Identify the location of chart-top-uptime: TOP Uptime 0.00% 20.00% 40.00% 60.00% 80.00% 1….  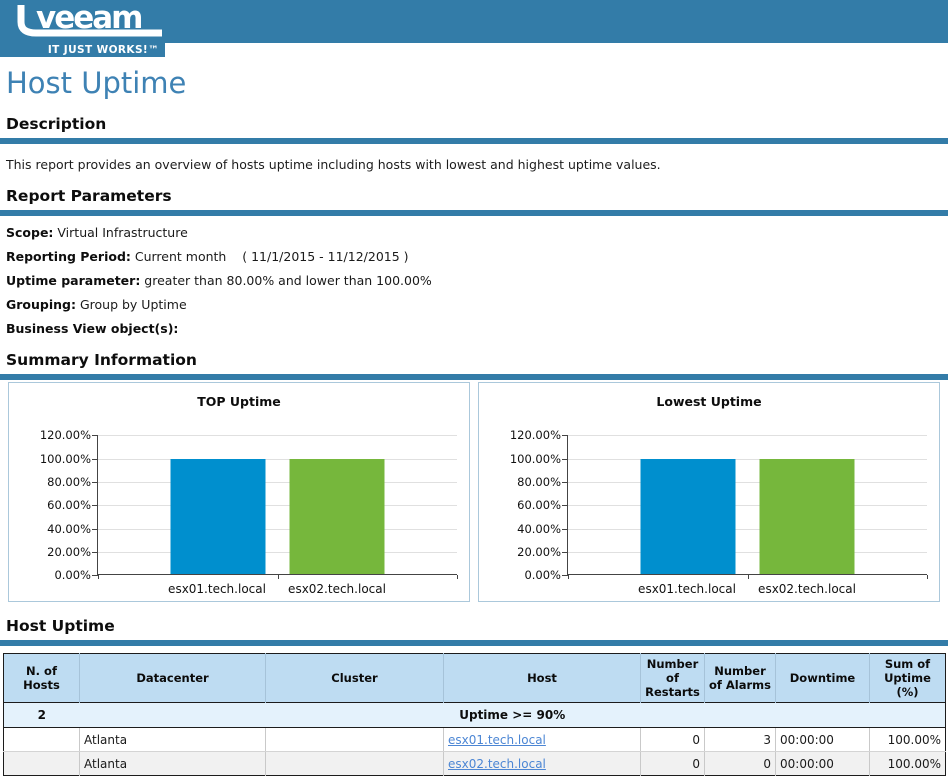
(239, 492).